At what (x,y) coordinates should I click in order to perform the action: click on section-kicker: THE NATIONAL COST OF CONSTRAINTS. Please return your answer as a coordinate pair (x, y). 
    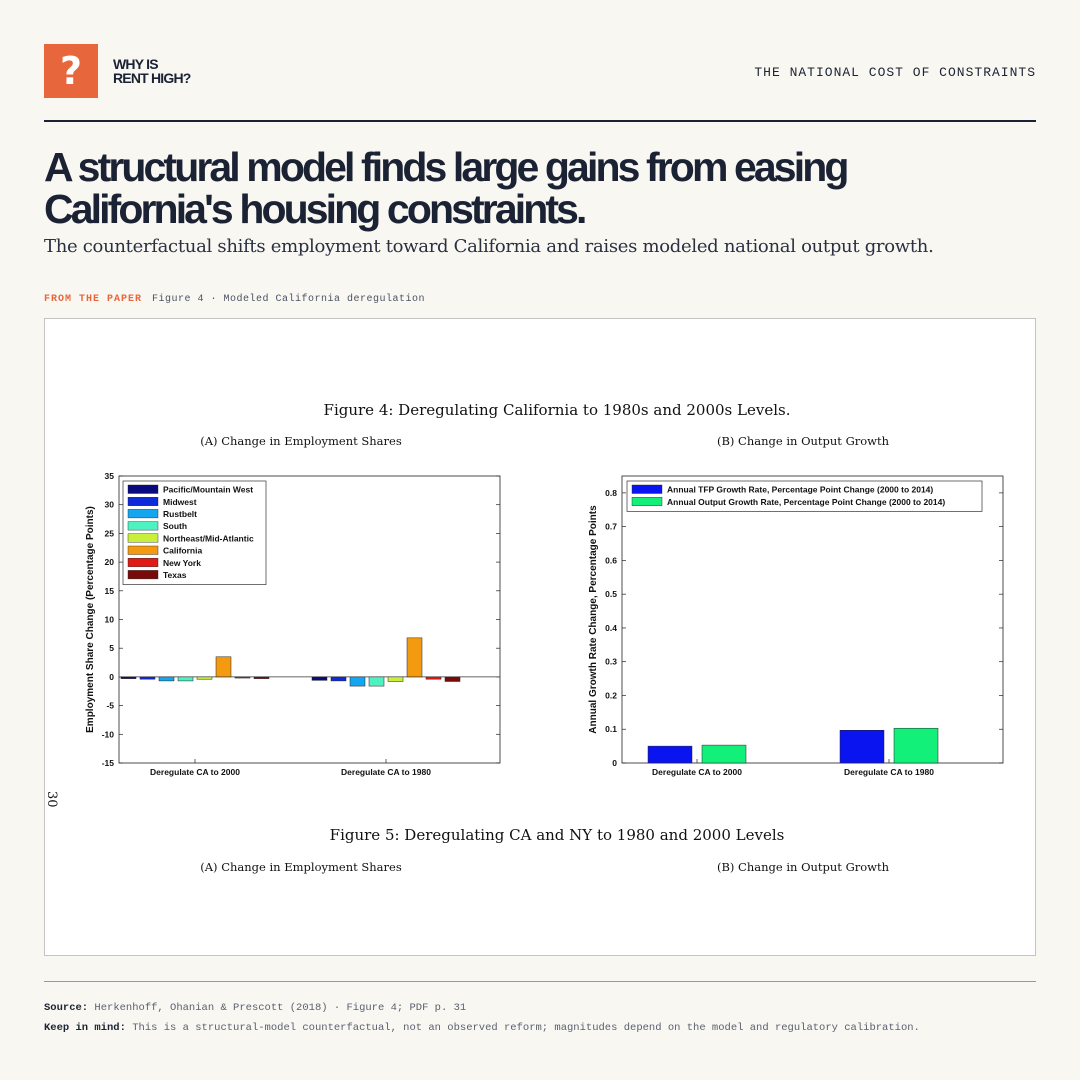
    Looking at the image, I should click on (895, 72).